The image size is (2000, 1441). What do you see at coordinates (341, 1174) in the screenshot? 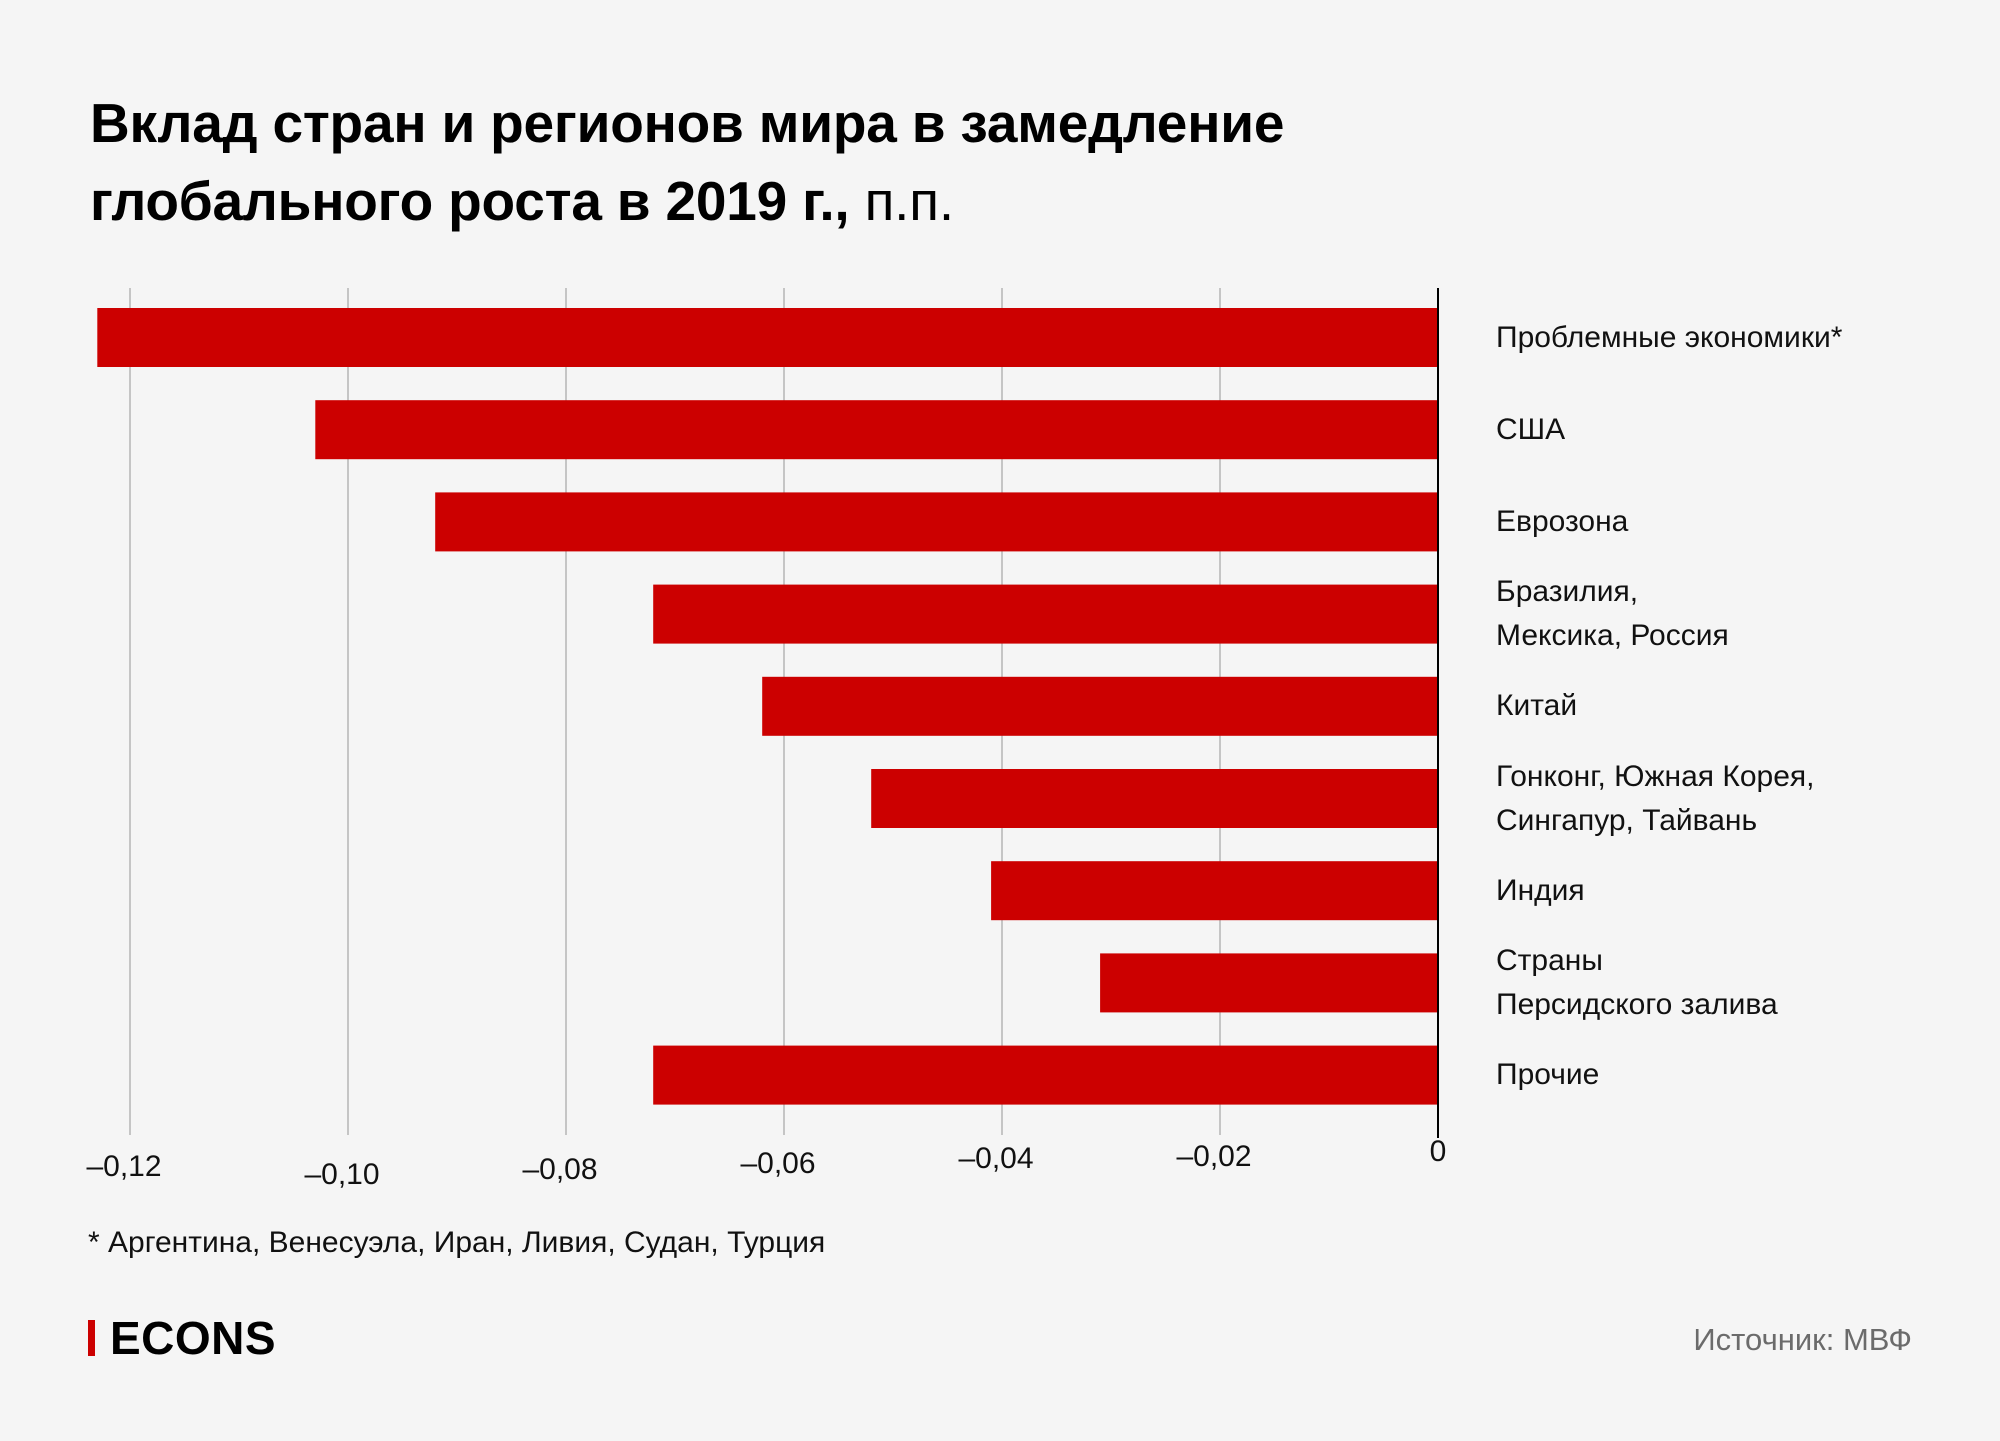
I see `x-tick-label: –0,10` at bounding box center [341, 1174].